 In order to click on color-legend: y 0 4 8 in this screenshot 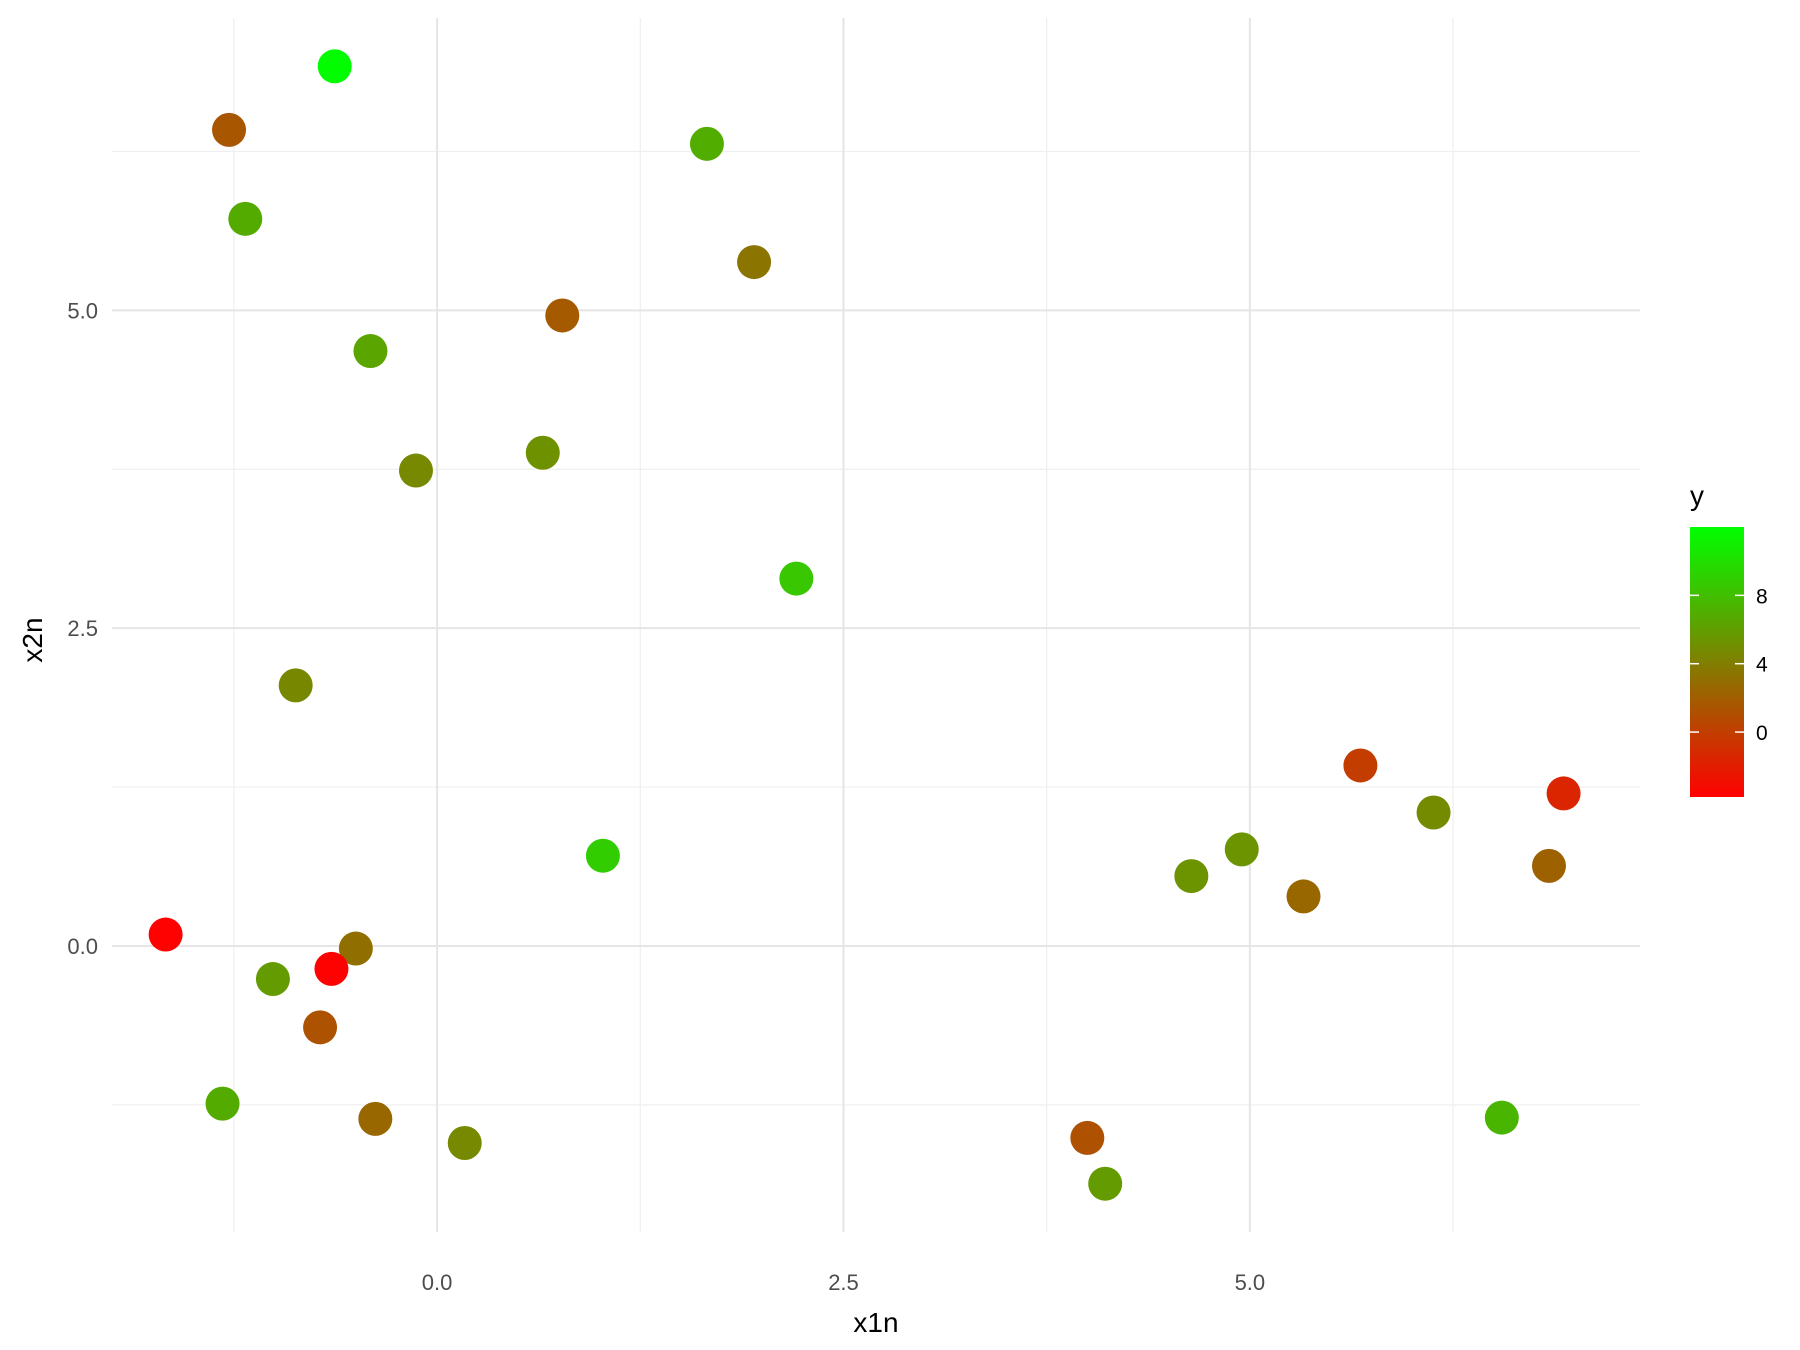, I will do `click(1729, 638)`.